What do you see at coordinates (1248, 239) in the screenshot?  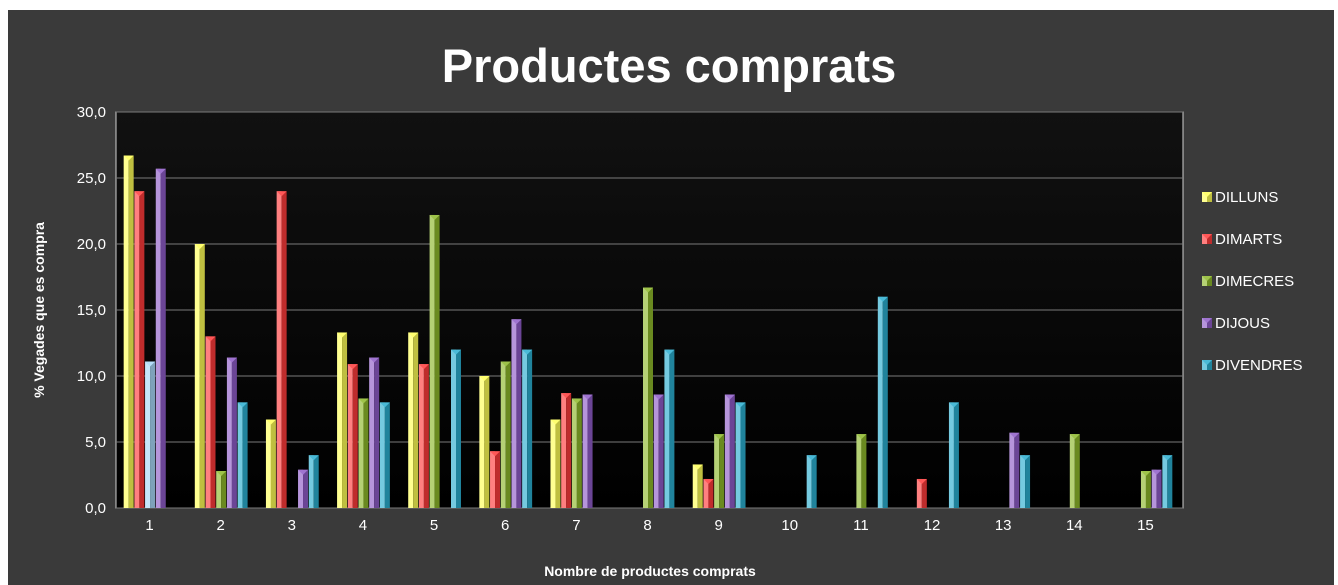 I see `legend-label: DIMARTS` at bounding box center [1248, 239].